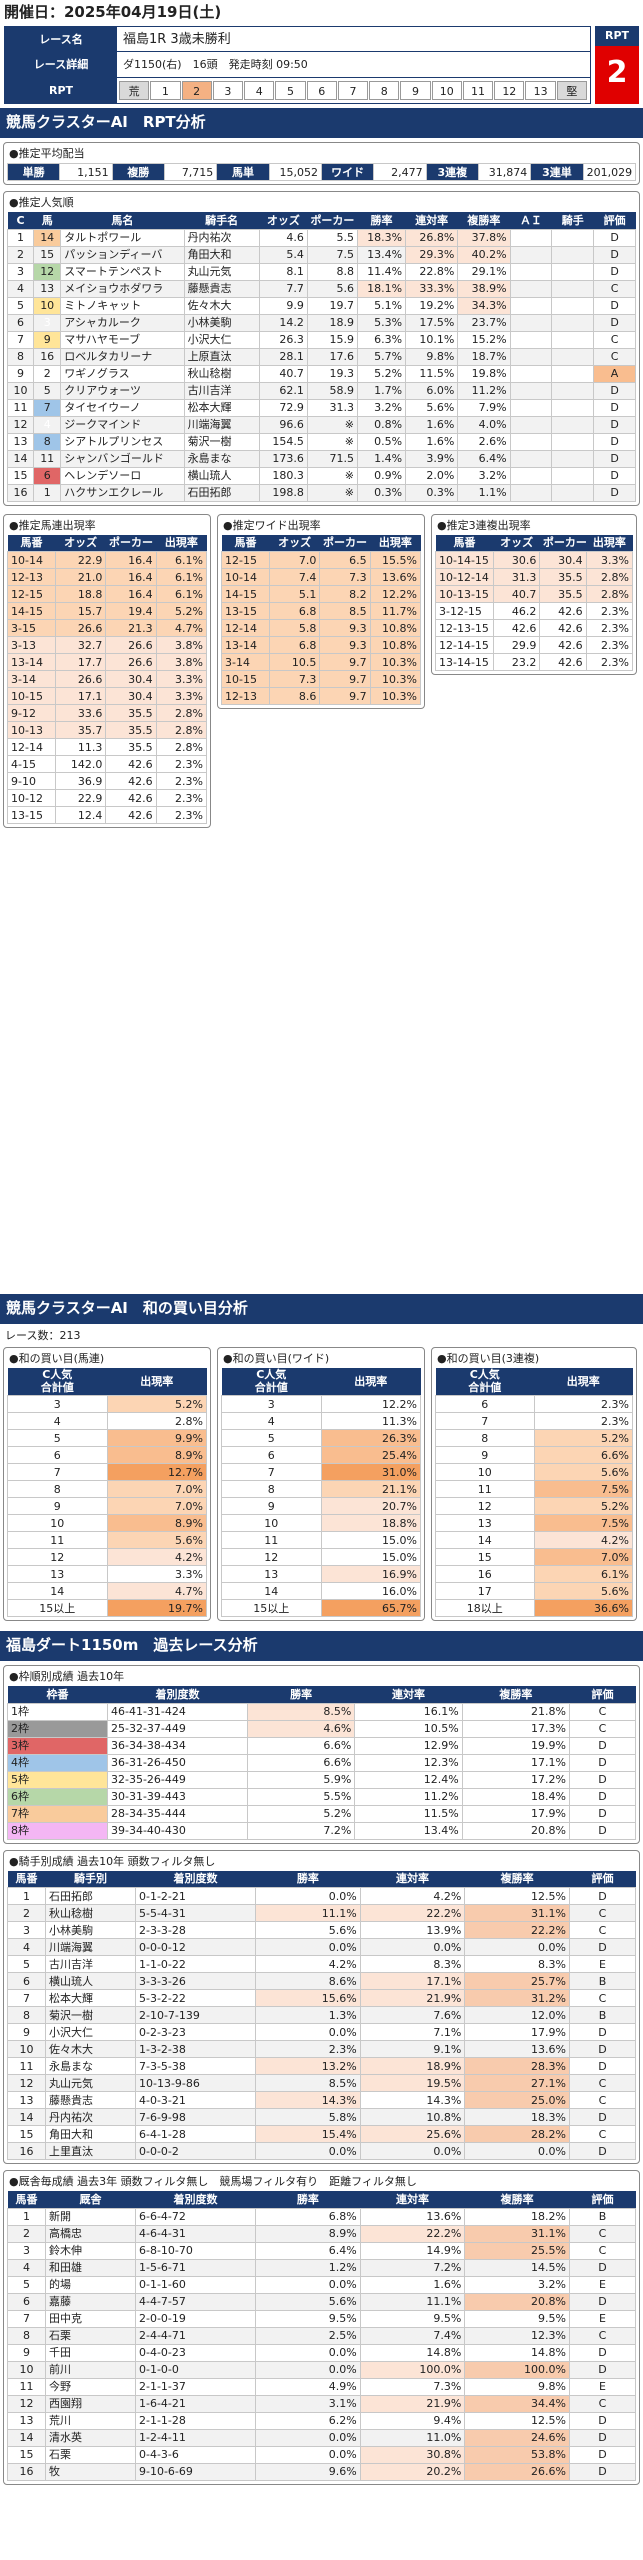 This screenshot has width=643, height=2560. Describe the element at coordinates (517, 1998) in the screenshot. I see `stat-cell: 31.2%` at that location.